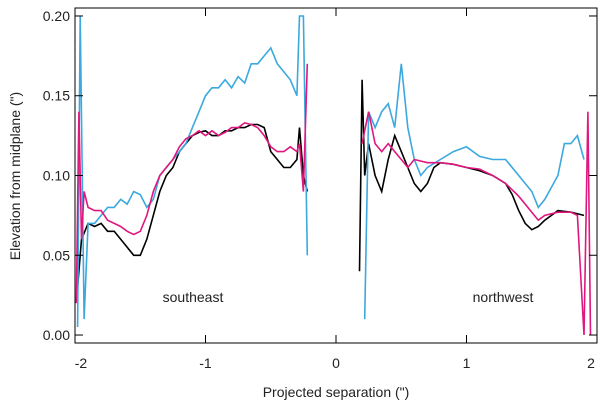 The image size is (599, 412). What do you see at coordinates (56, 255) in the screenshot?
I see `y-tick-label: 0.05` at bounding box center [56, 255].